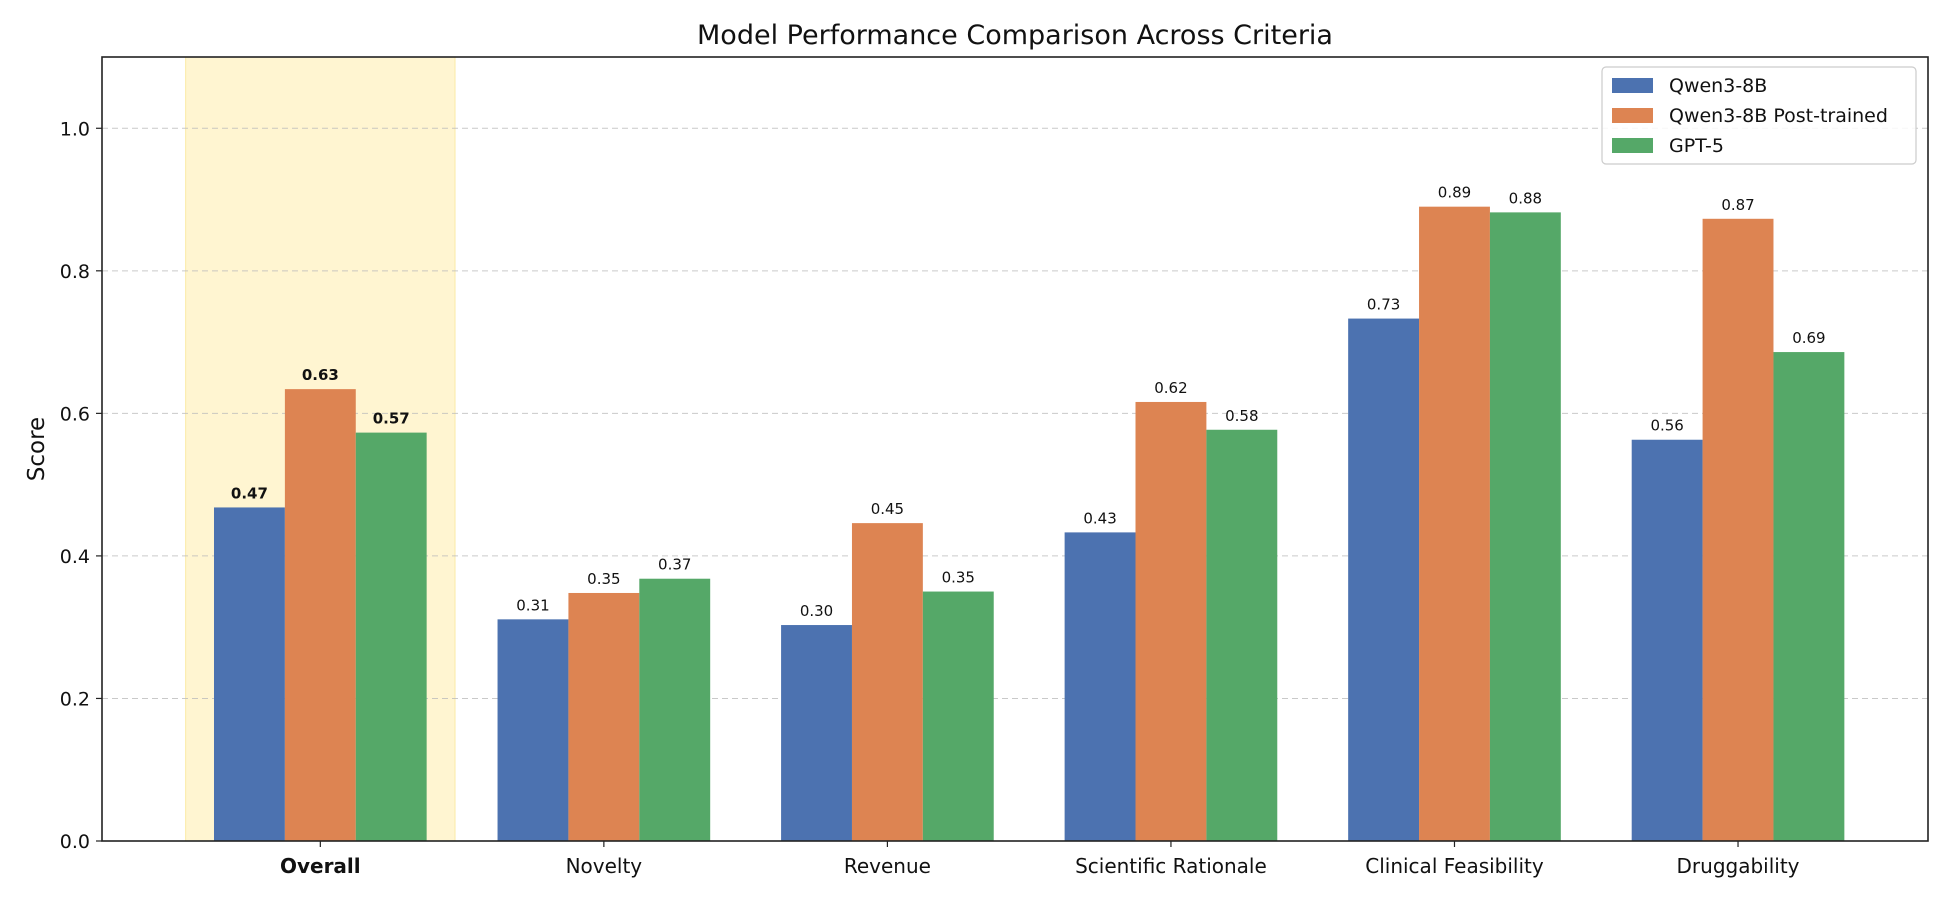  What do you see at coordinates (75, 842) in the screenshot?
I see `y-tick-label: 0.0` at bounding box center [75, 842].